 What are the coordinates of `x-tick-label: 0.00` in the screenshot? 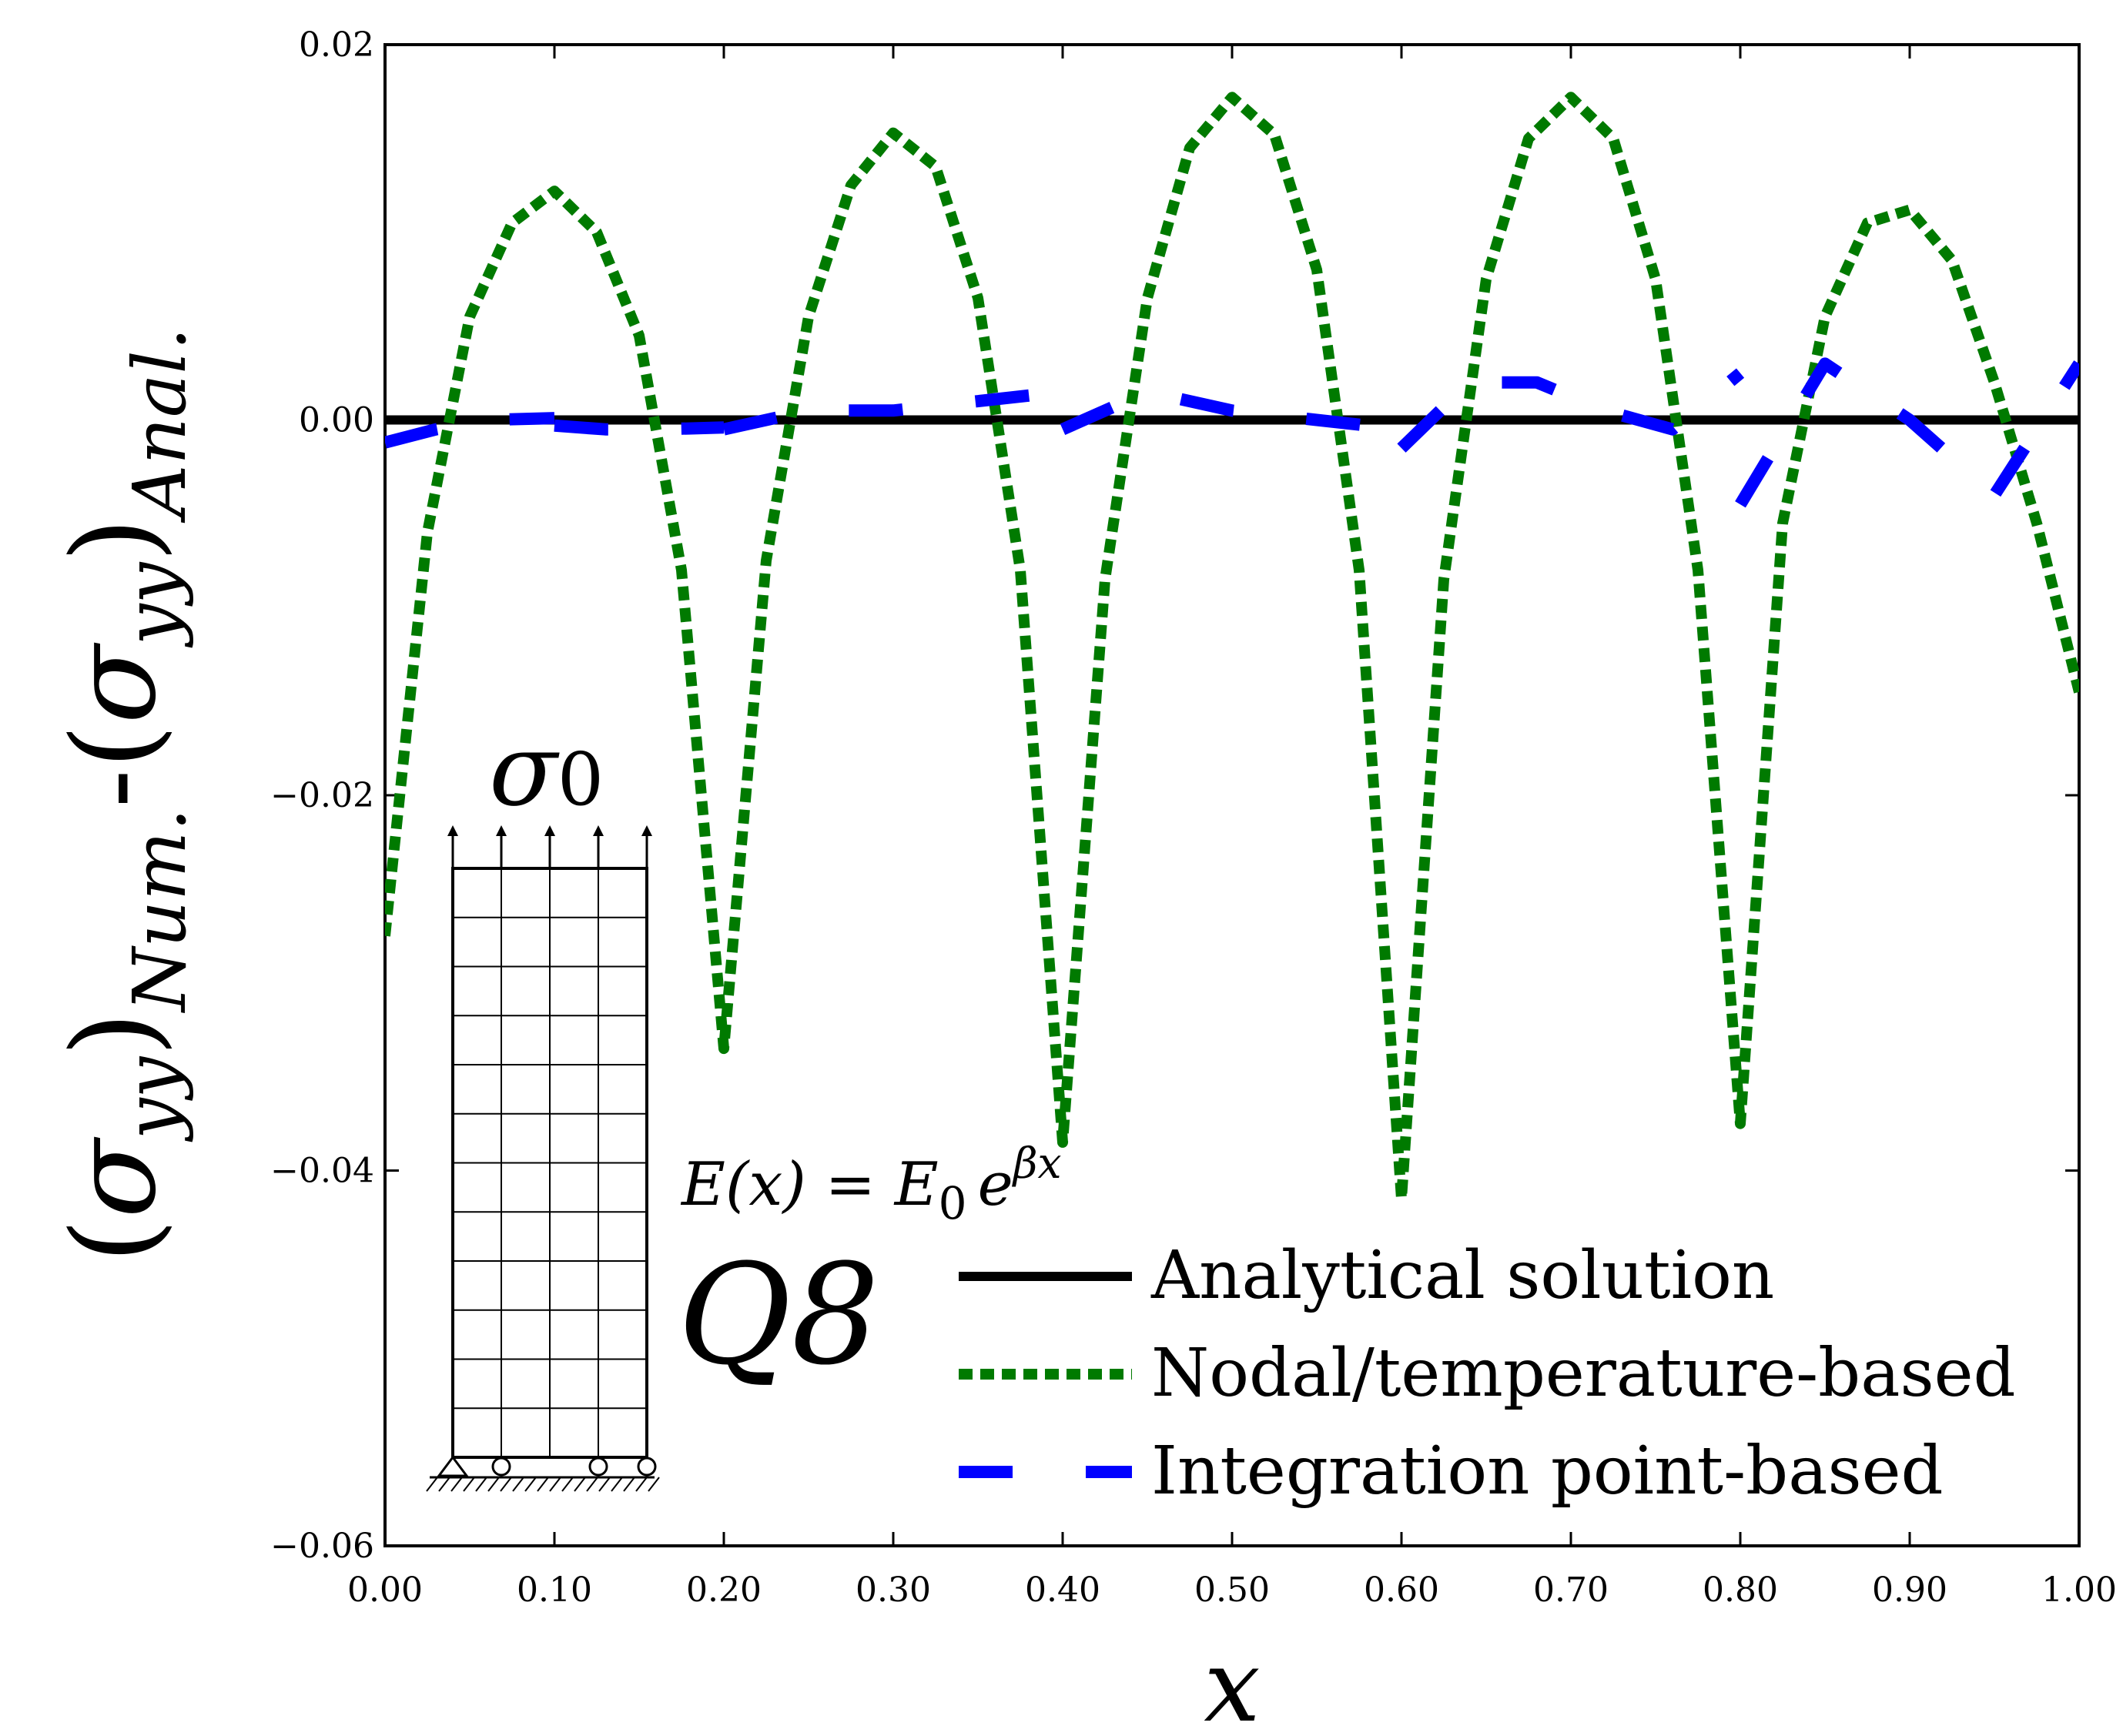 It's located at (385, 1590).